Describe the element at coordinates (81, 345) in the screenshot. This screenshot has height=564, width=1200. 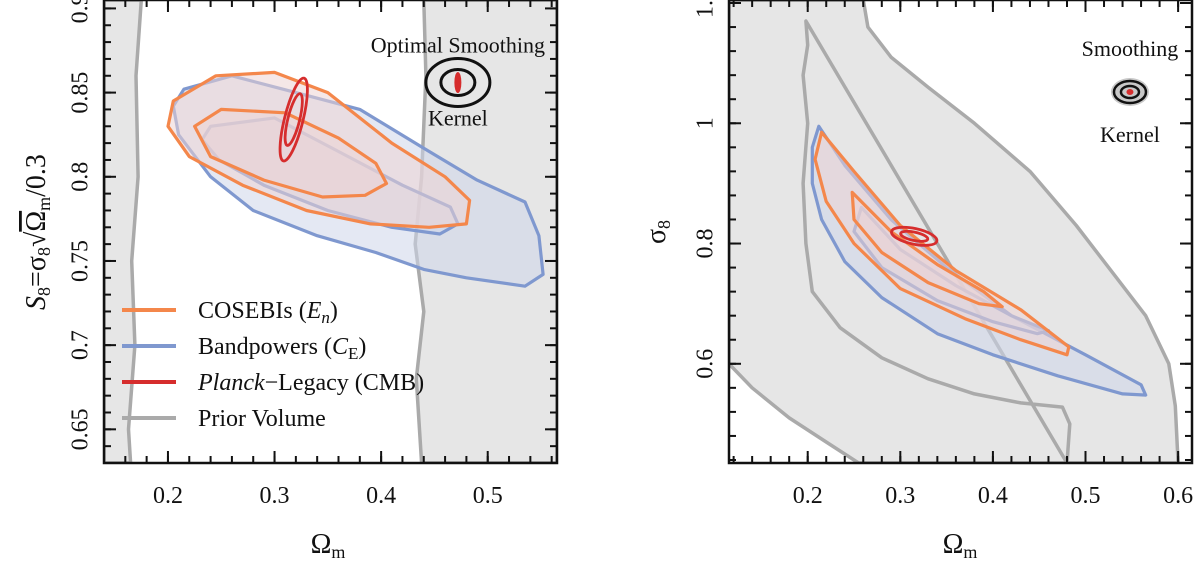
I see `left-y-tick-label: 0.7` at that location.